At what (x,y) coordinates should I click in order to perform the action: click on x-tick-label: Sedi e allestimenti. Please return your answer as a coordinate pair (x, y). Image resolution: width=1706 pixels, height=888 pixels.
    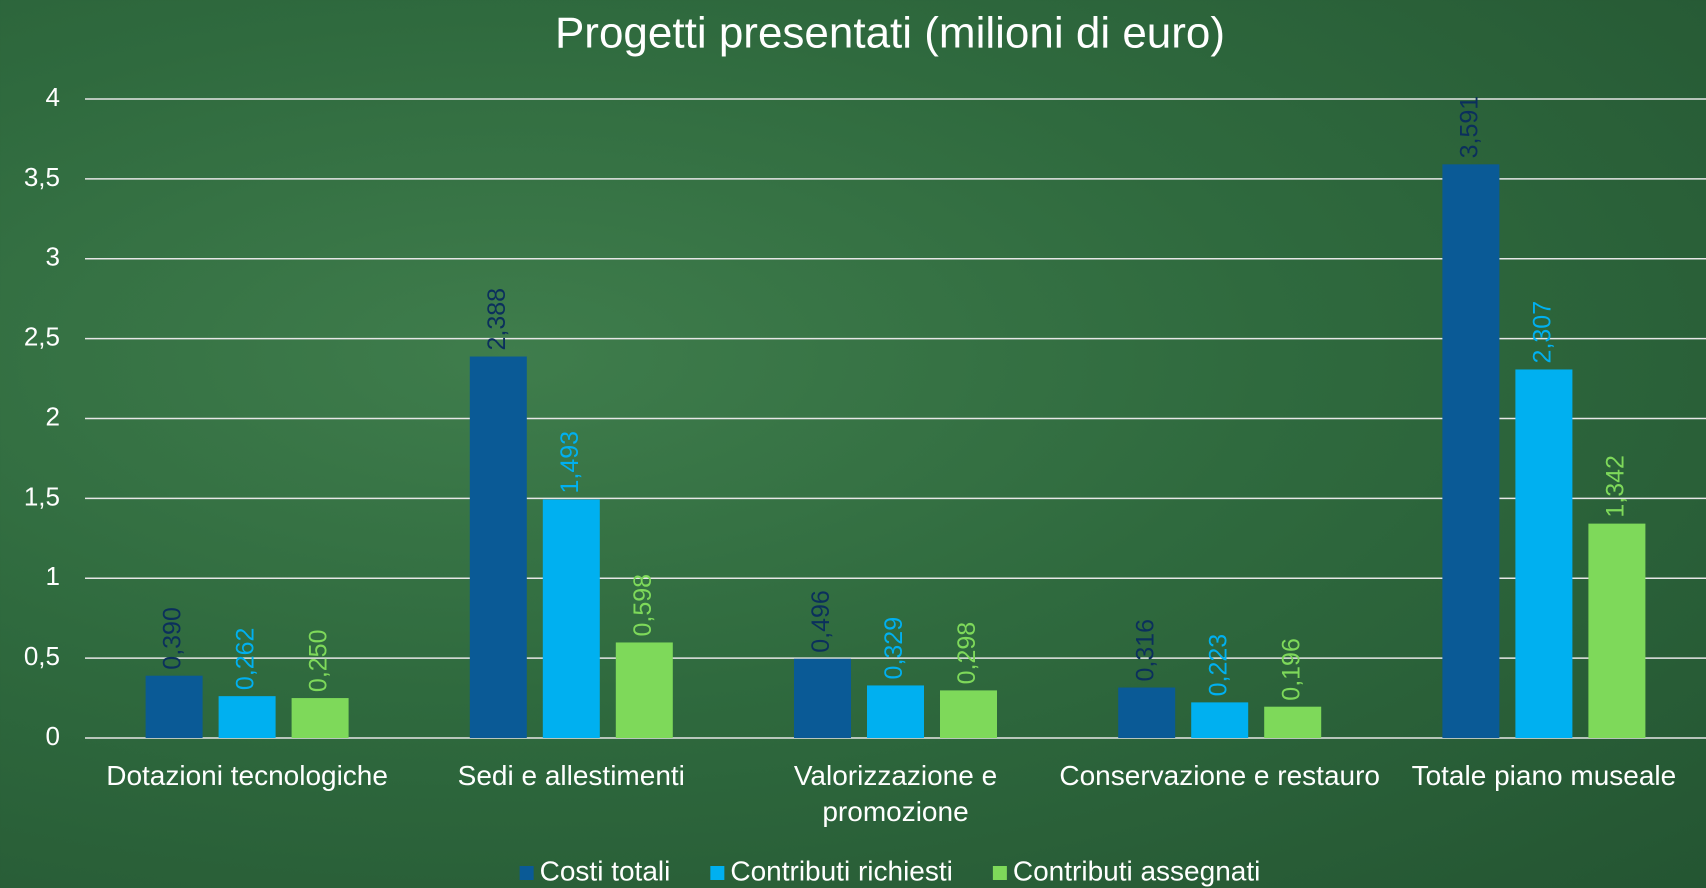
    Looking at the image, I should click on (571, 775).